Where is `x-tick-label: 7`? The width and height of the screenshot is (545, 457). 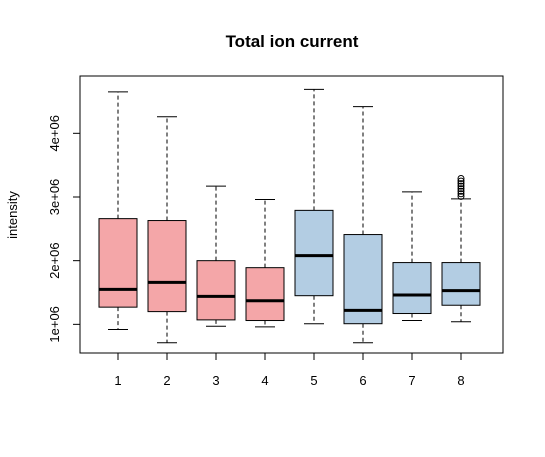 x-tick-label: 7 is located at coordinates (411, 380).